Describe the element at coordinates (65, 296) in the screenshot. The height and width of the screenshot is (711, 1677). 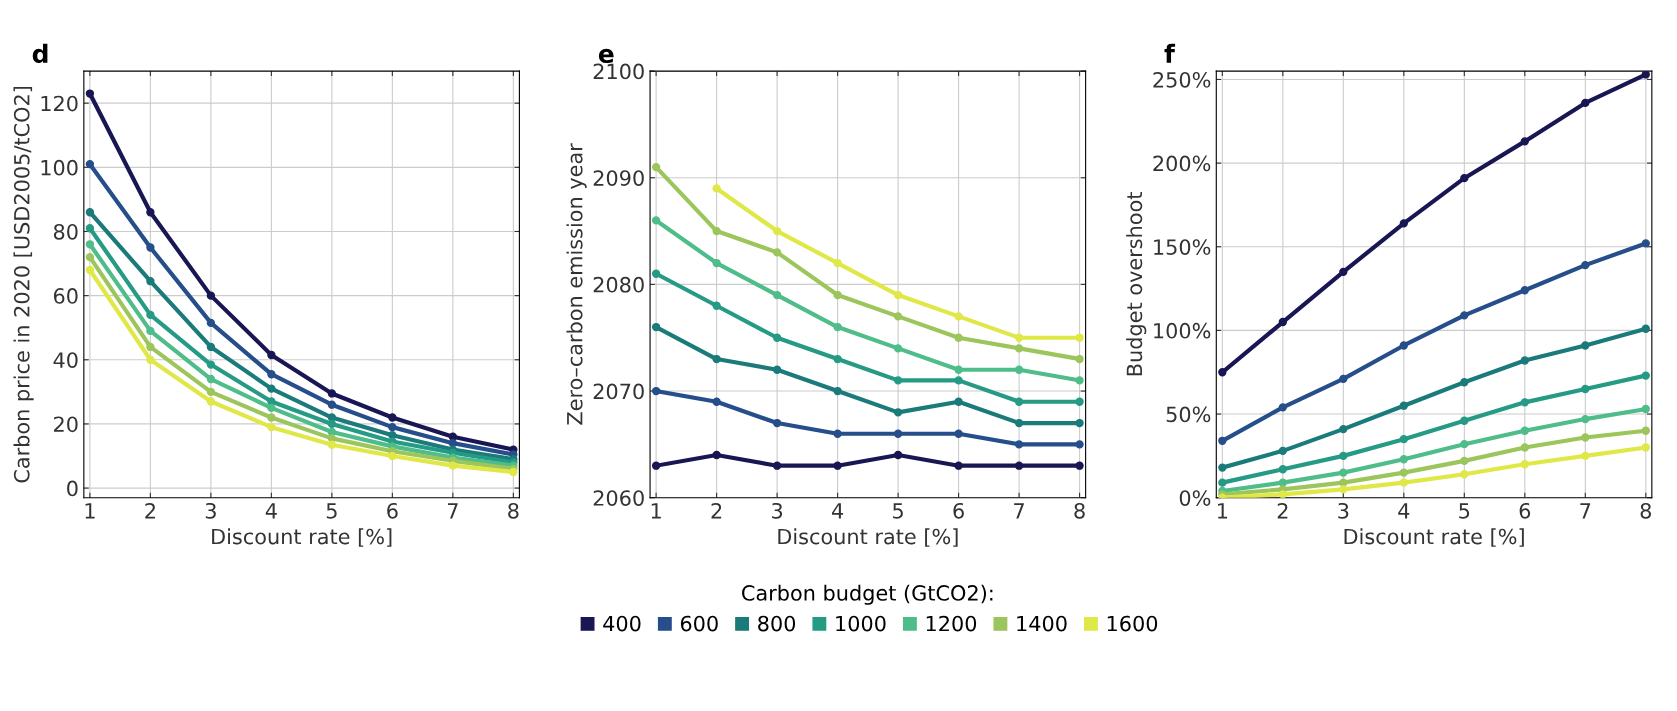
I see `y-tick-label: 60` at that location.